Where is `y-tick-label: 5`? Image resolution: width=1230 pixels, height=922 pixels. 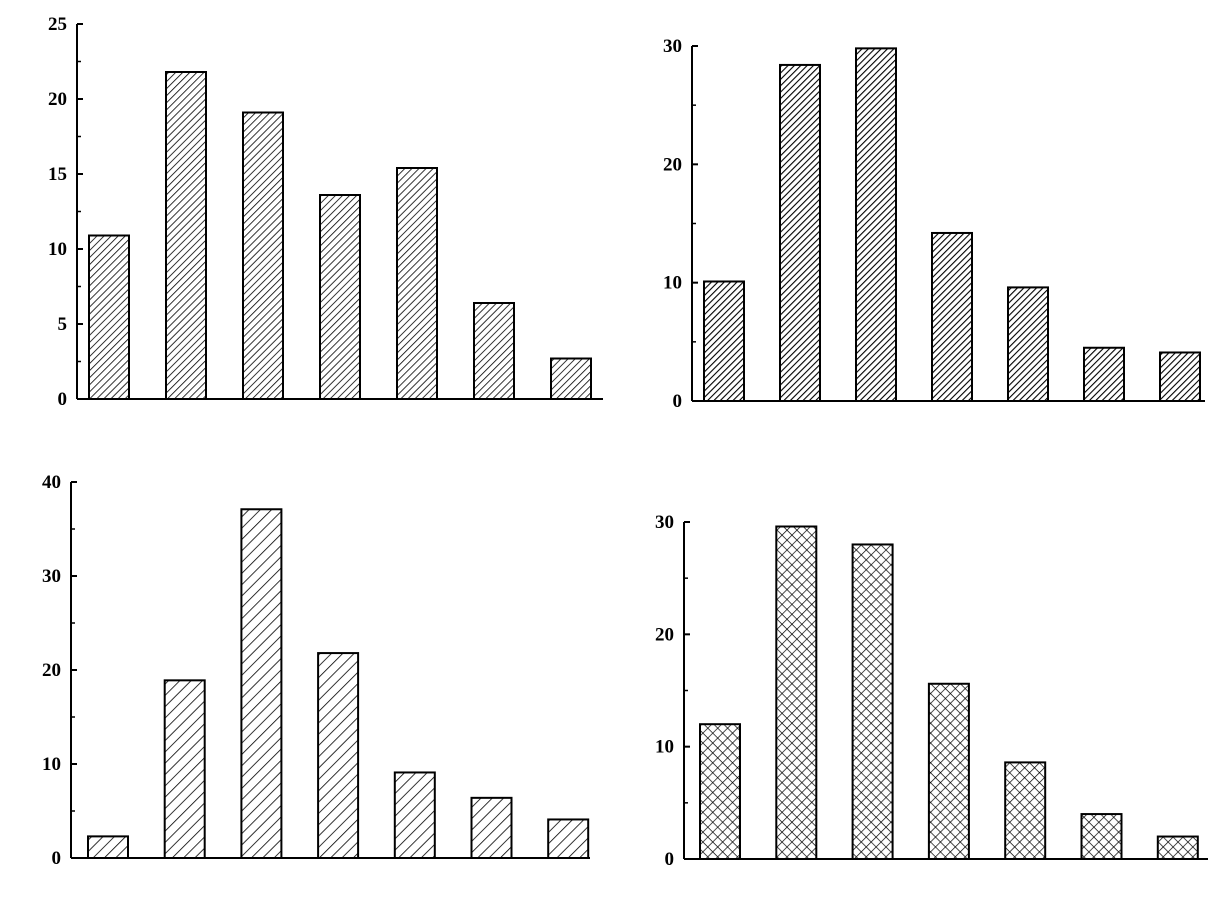
y-tick-label: 5 is located at coordinates (63, 324).